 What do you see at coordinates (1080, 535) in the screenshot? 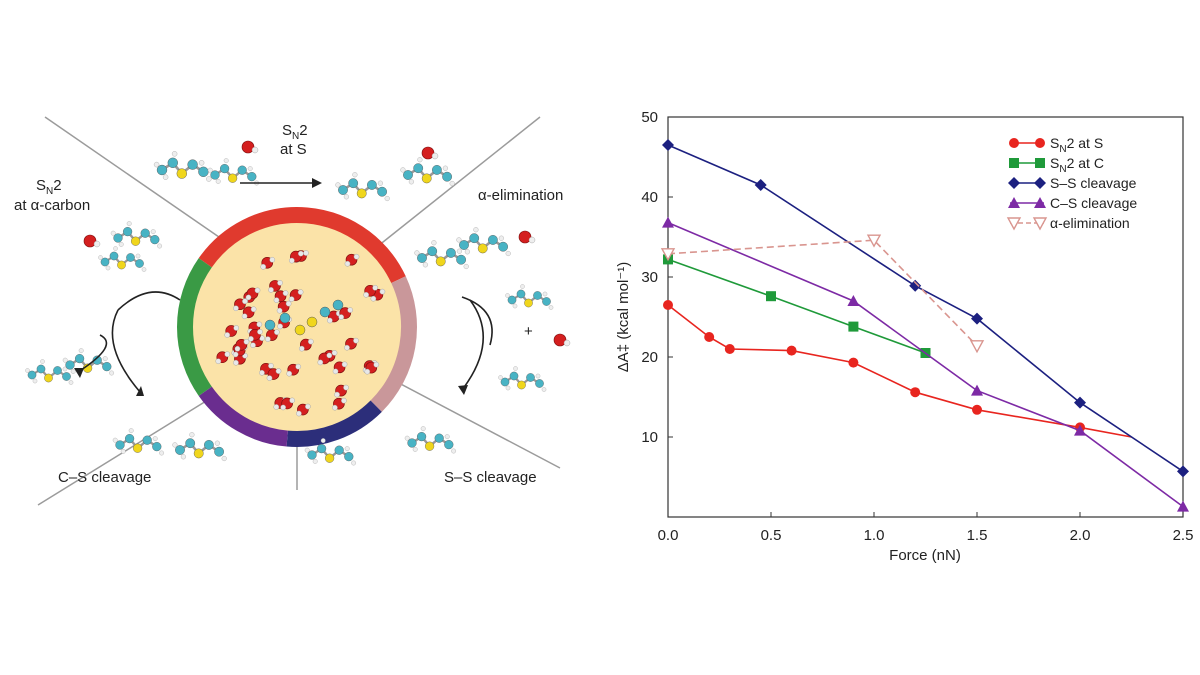
I see `x-tick-label: 2.0` at bounding box center [1080, 535].